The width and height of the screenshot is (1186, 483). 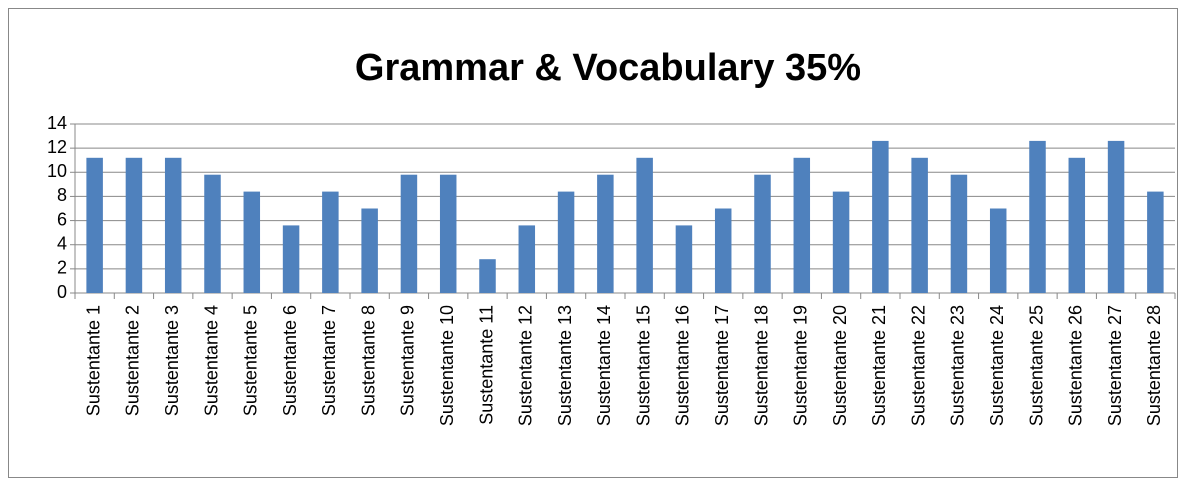 I want to click on x-tick-label: Sustentante 9, so click(x=408, y=360).